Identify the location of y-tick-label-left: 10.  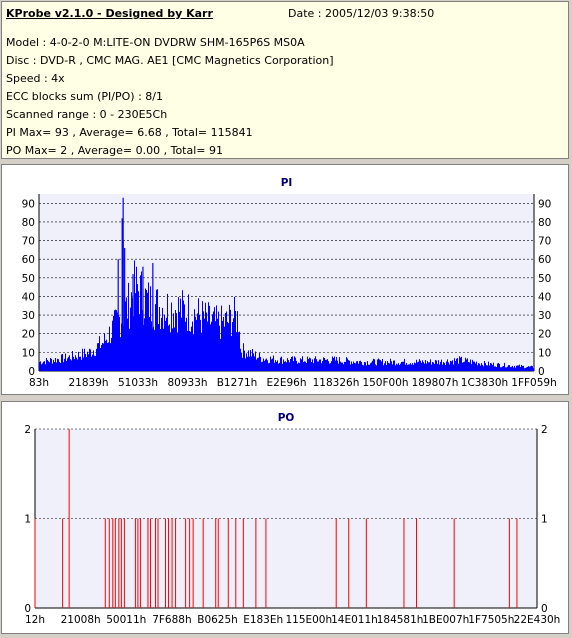
(28, 353).